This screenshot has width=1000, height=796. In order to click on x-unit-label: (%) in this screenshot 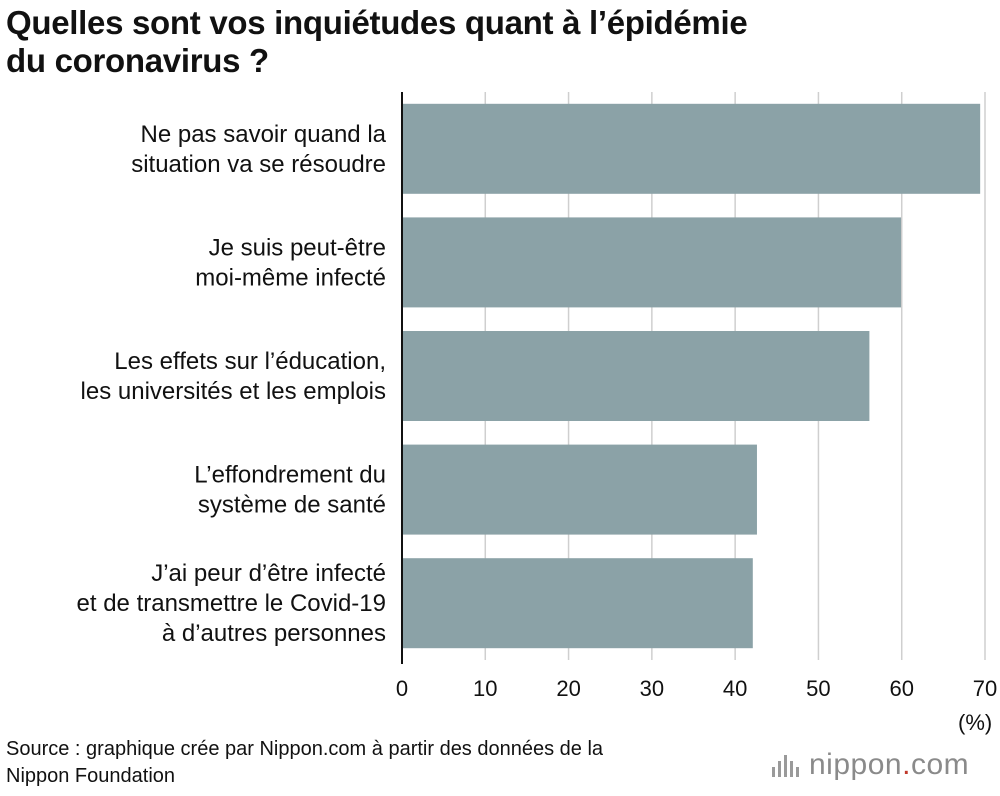, I will do `click(975, 722)`.